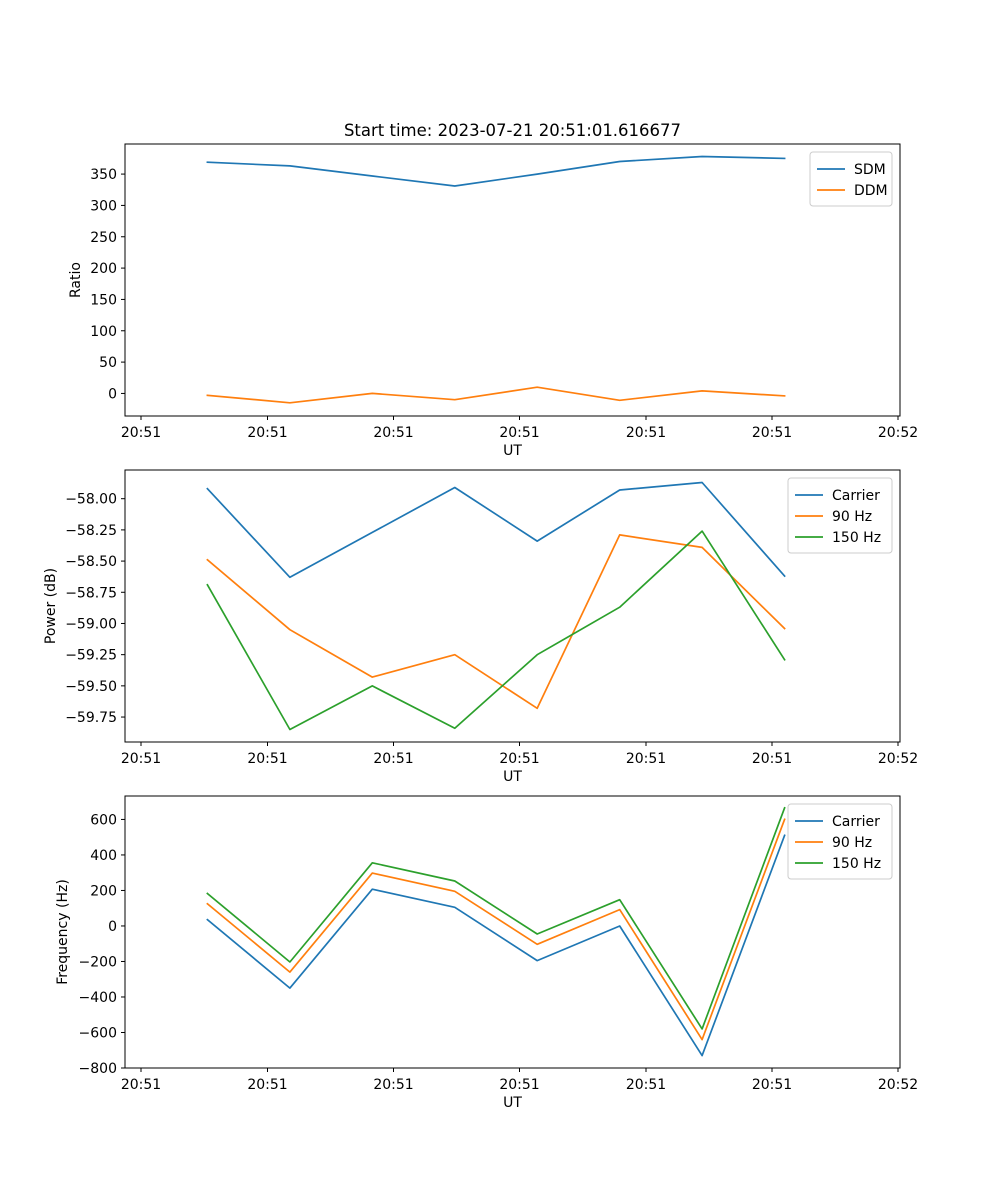 The height and width of the screenshot is (1200, 1000). I want to click on y-tick-label: −600, so click(98, 1033).